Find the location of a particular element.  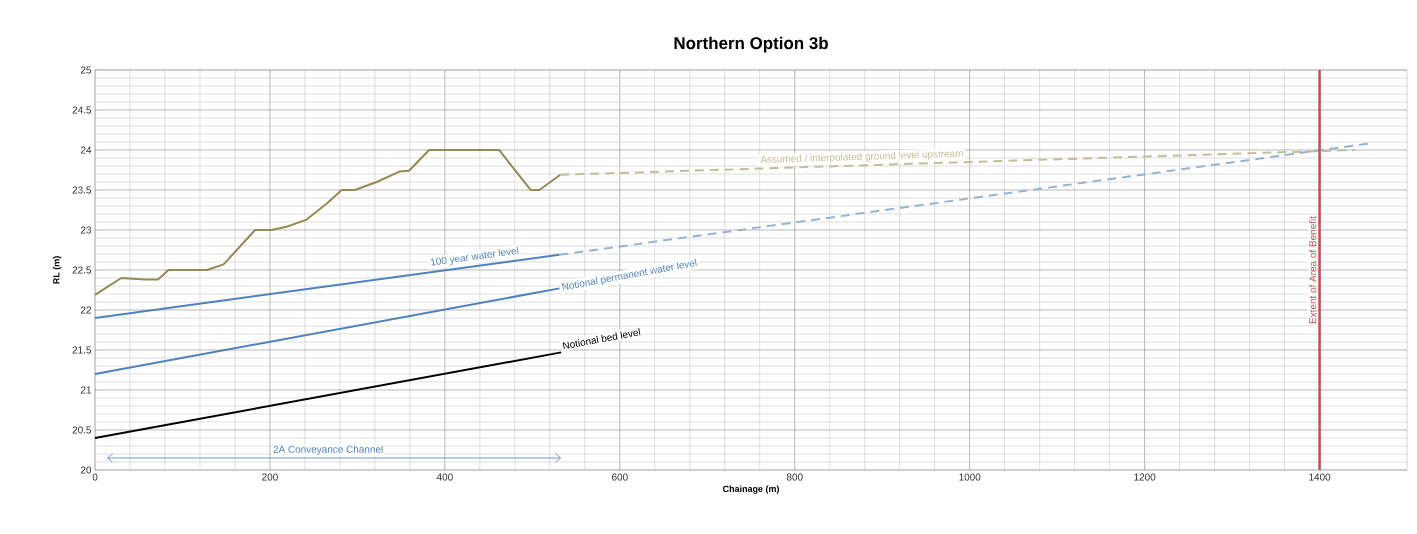

x-tick-label: 400 is located at coordinates (444, 477).